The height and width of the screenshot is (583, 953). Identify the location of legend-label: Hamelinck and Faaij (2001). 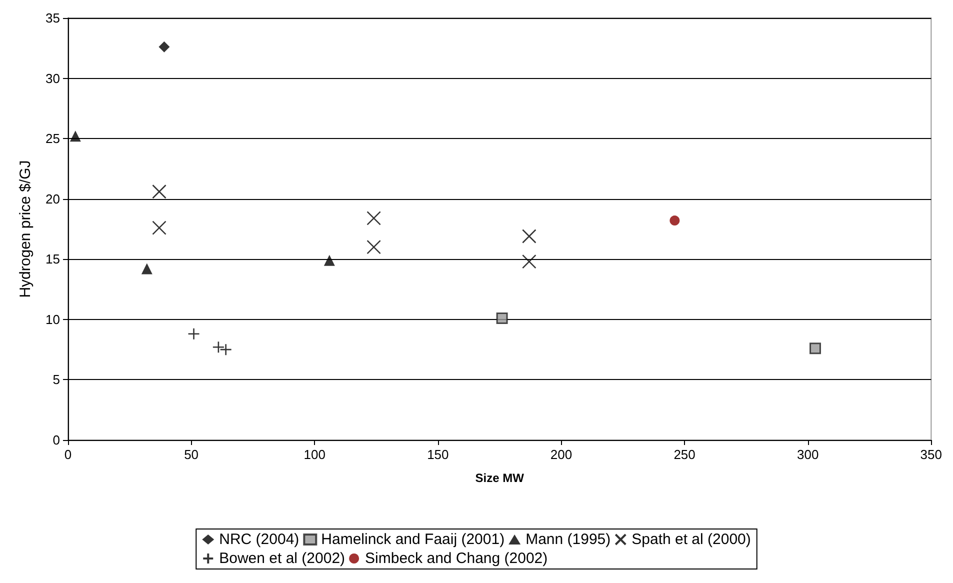
(413, 539).